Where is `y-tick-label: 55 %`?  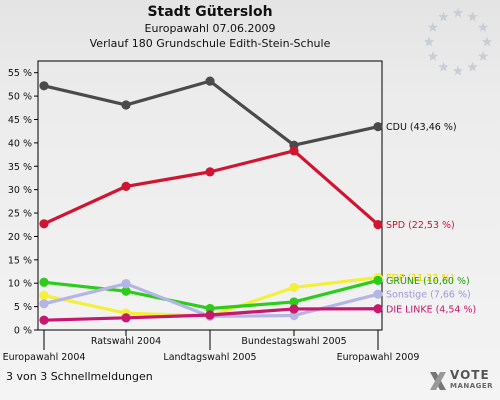
y-tick-label: 55 % is located at coordinates (20, 73).